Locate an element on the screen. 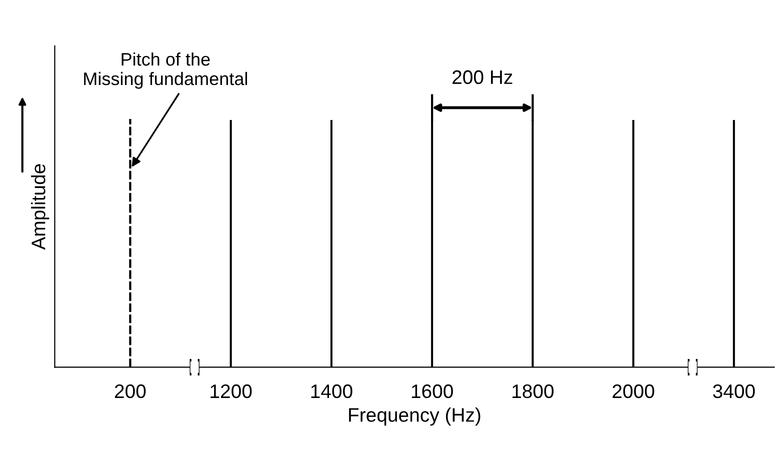 The image size is (782, 459). text: 200 Hz is located at coordinates (482, 77).